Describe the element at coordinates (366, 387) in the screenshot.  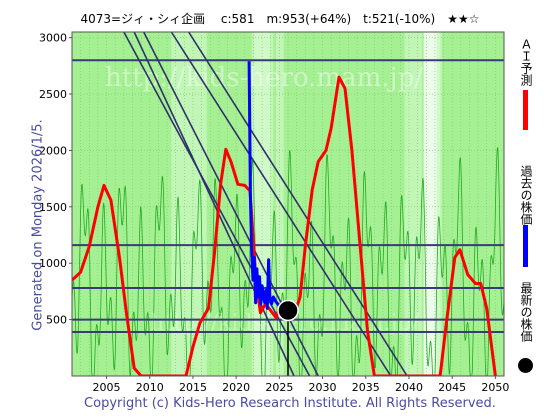
I see `x-tick-label: 2035` at that location.